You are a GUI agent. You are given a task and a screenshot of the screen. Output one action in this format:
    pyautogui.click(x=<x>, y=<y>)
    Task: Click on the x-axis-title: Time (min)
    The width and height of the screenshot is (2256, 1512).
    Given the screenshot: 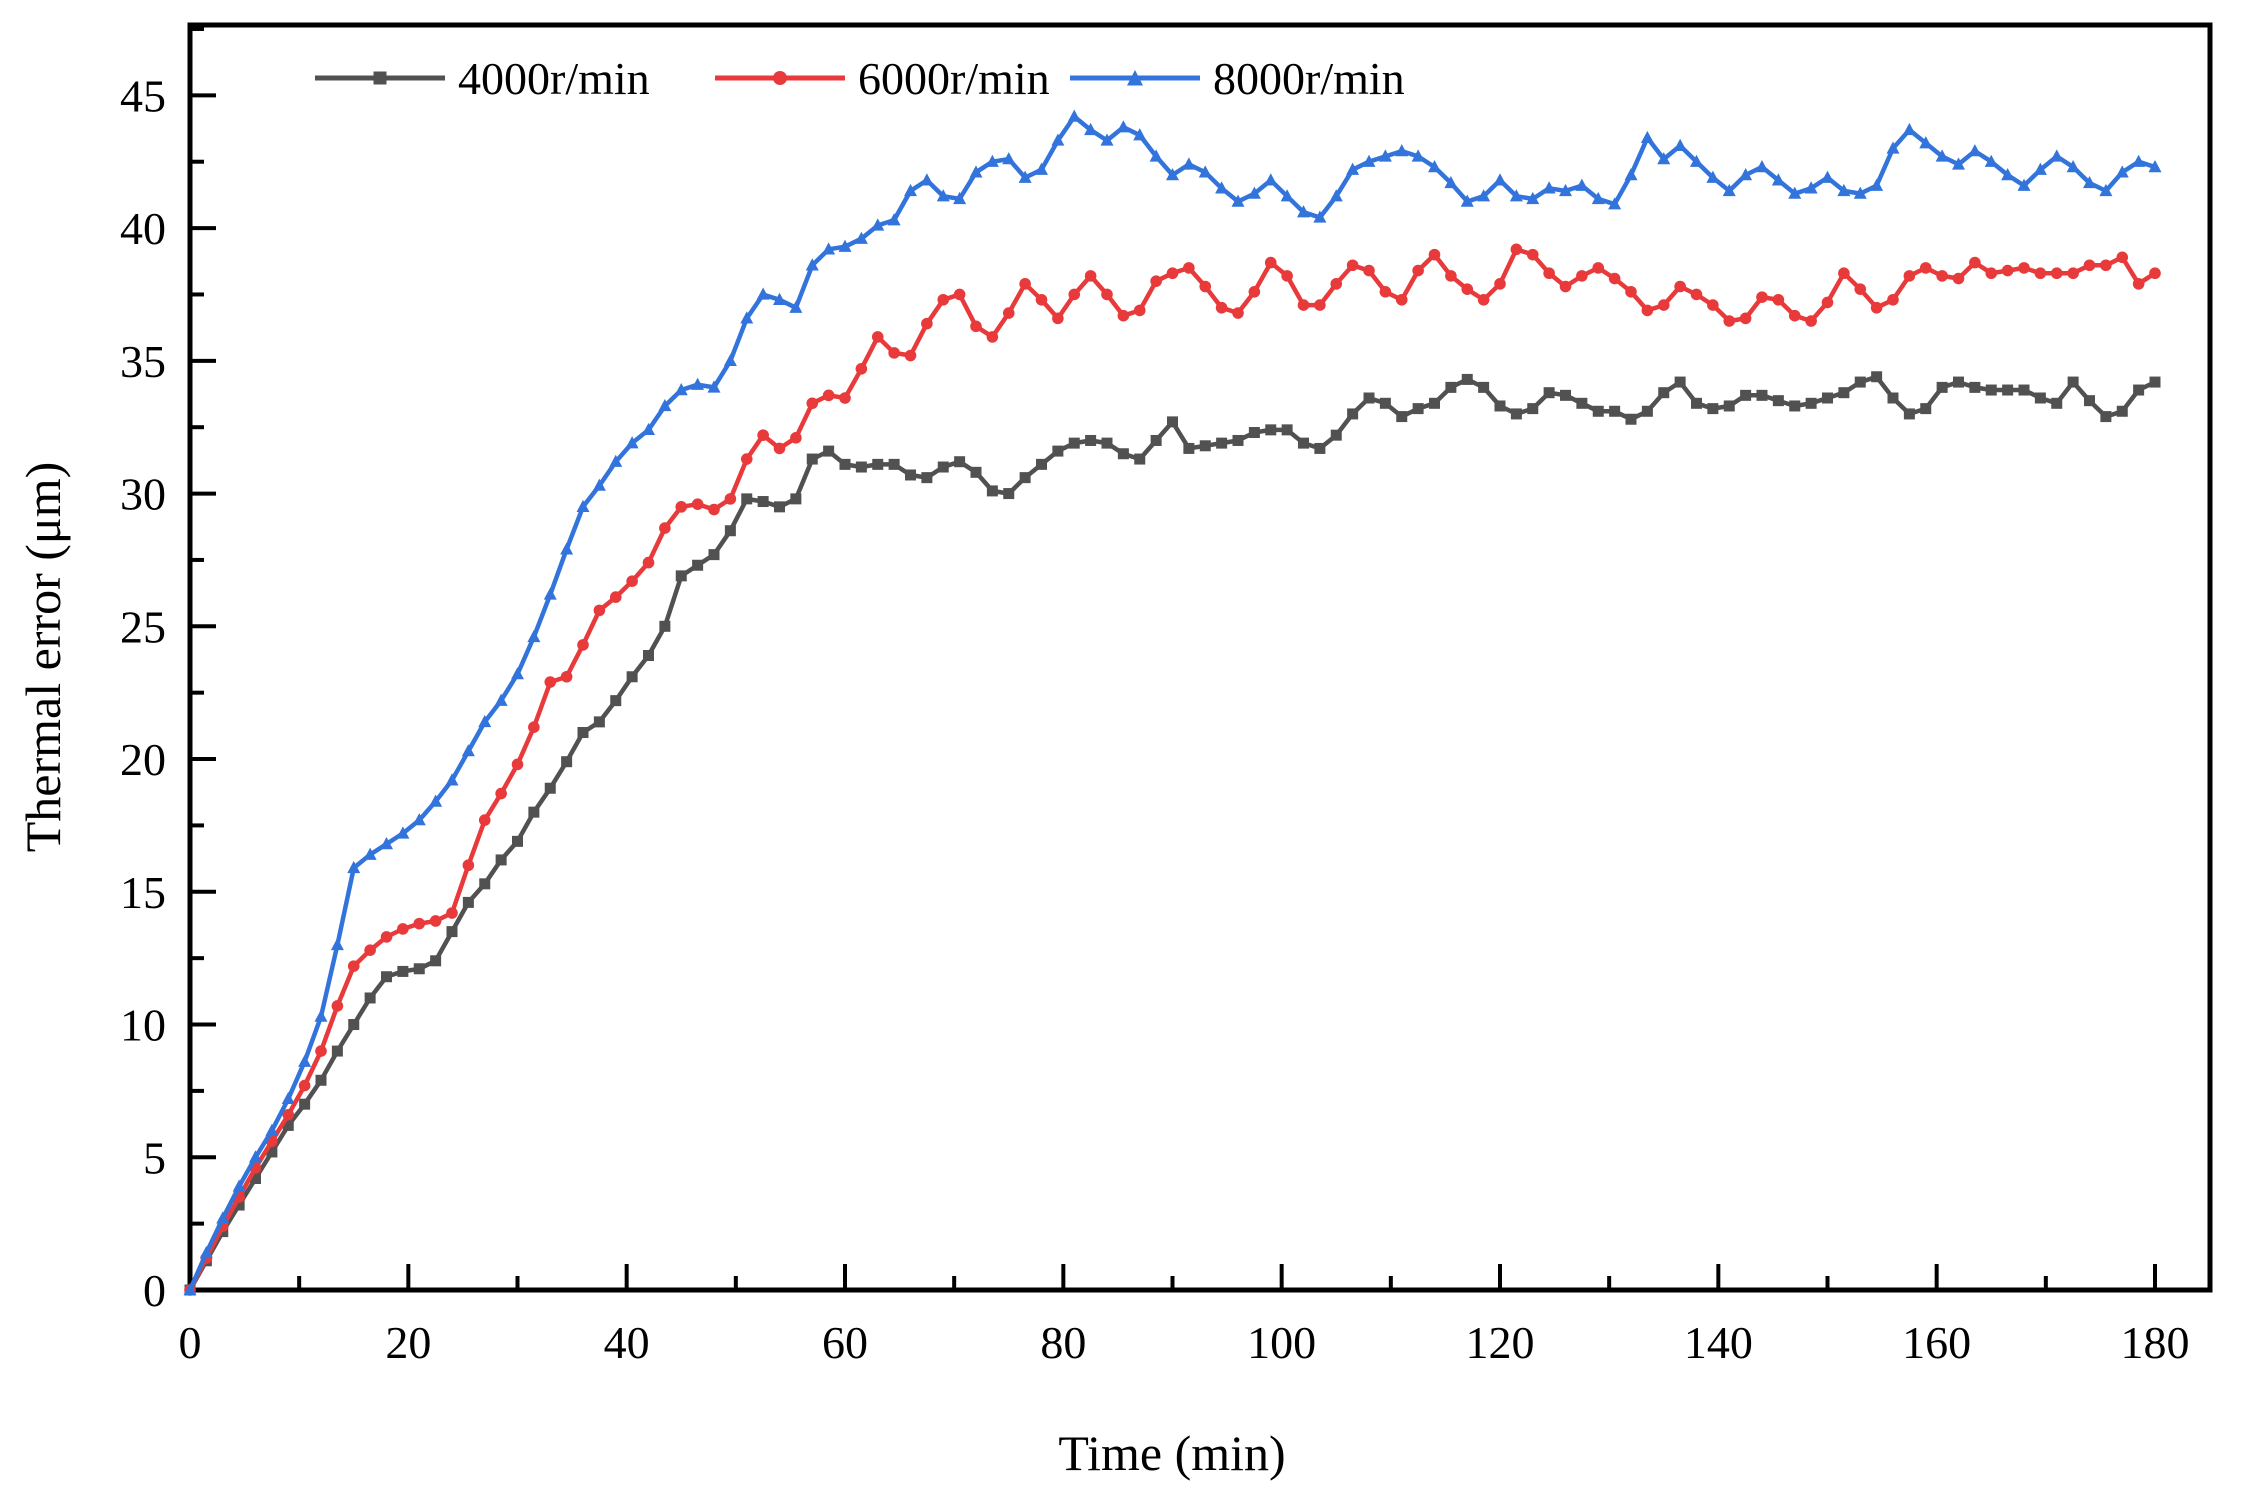 What is the action you would take?
    pyautogui.click(x=1171, y=1453)
    